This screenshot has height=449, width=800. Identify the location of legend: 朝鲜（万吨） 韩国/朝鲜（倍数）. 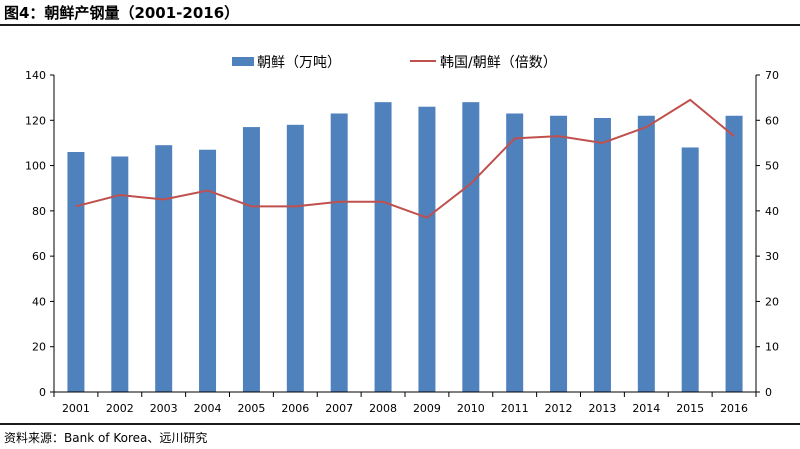
(394, 63).